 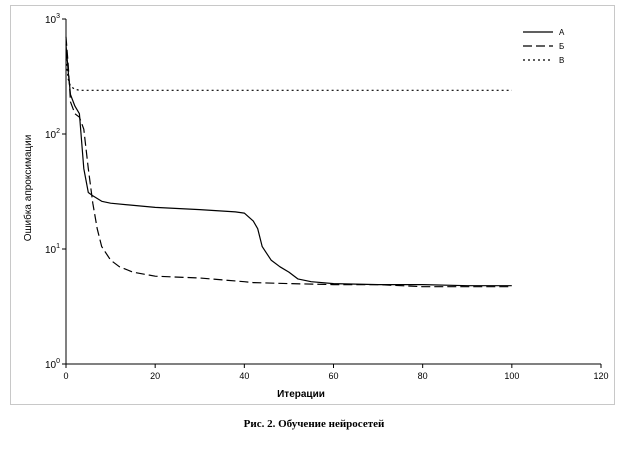 What do you see at coordinates (423, 376) in the screenshot?
I see `x-tick-label: 80` at bounding box center [423, 376].